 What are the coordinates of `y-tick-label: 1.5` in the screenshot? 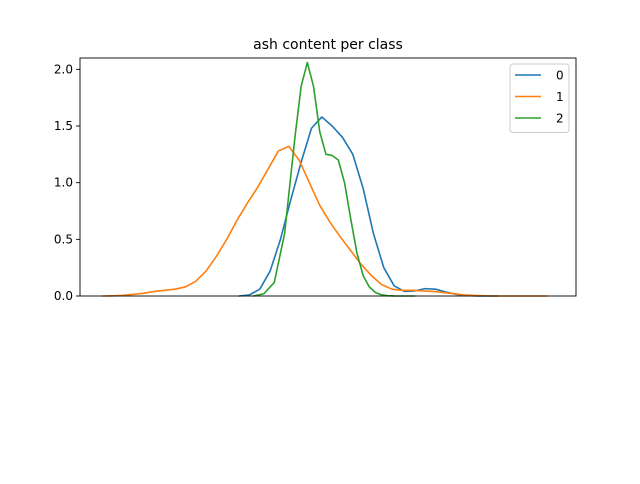 It's located at (63, 126).